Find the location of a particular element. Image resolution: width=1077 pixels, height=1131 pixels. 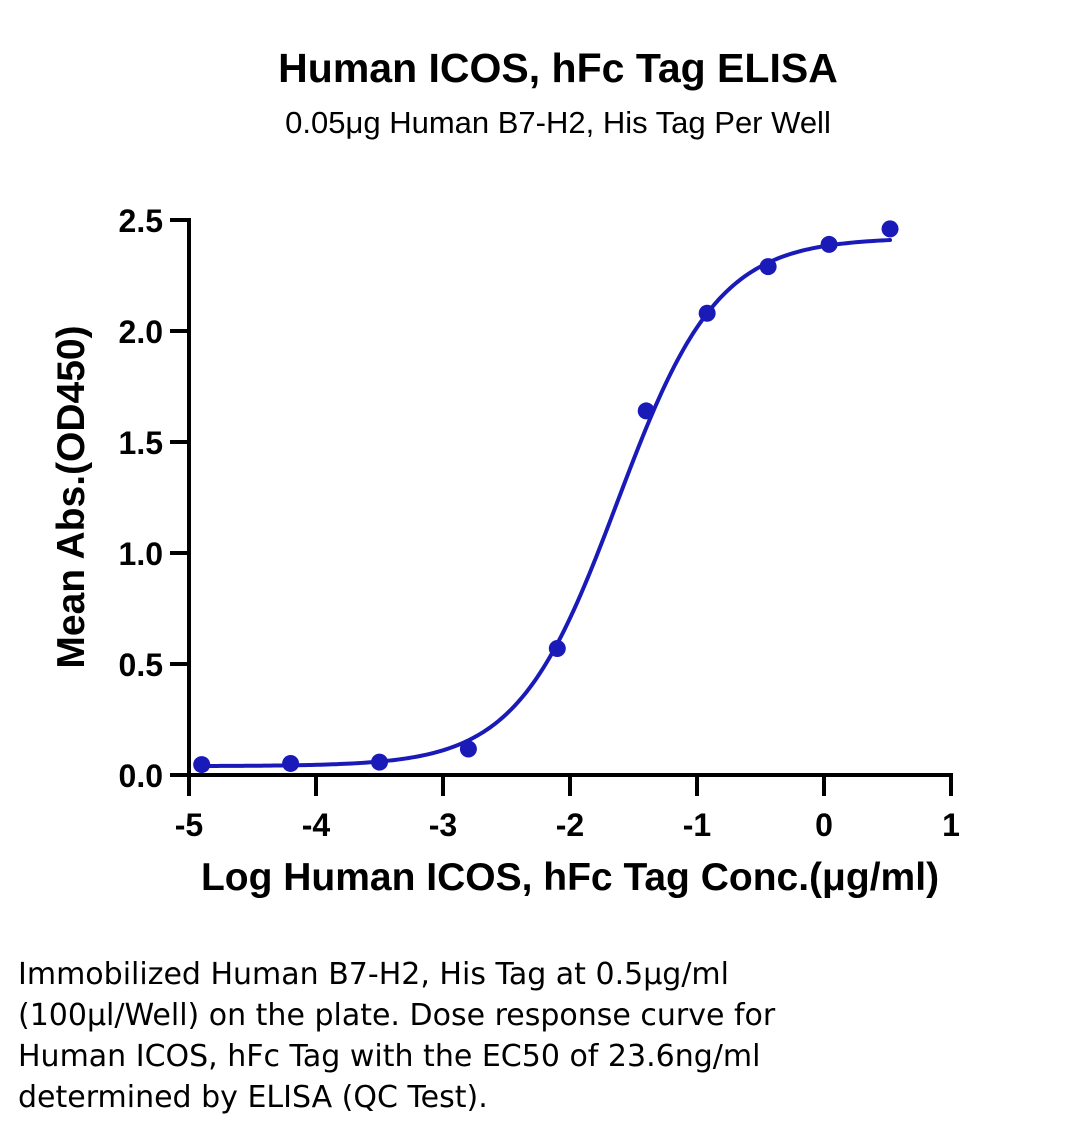

caption-line: determined by ELISA (QC Test). is located at coordinates (253, 1097).